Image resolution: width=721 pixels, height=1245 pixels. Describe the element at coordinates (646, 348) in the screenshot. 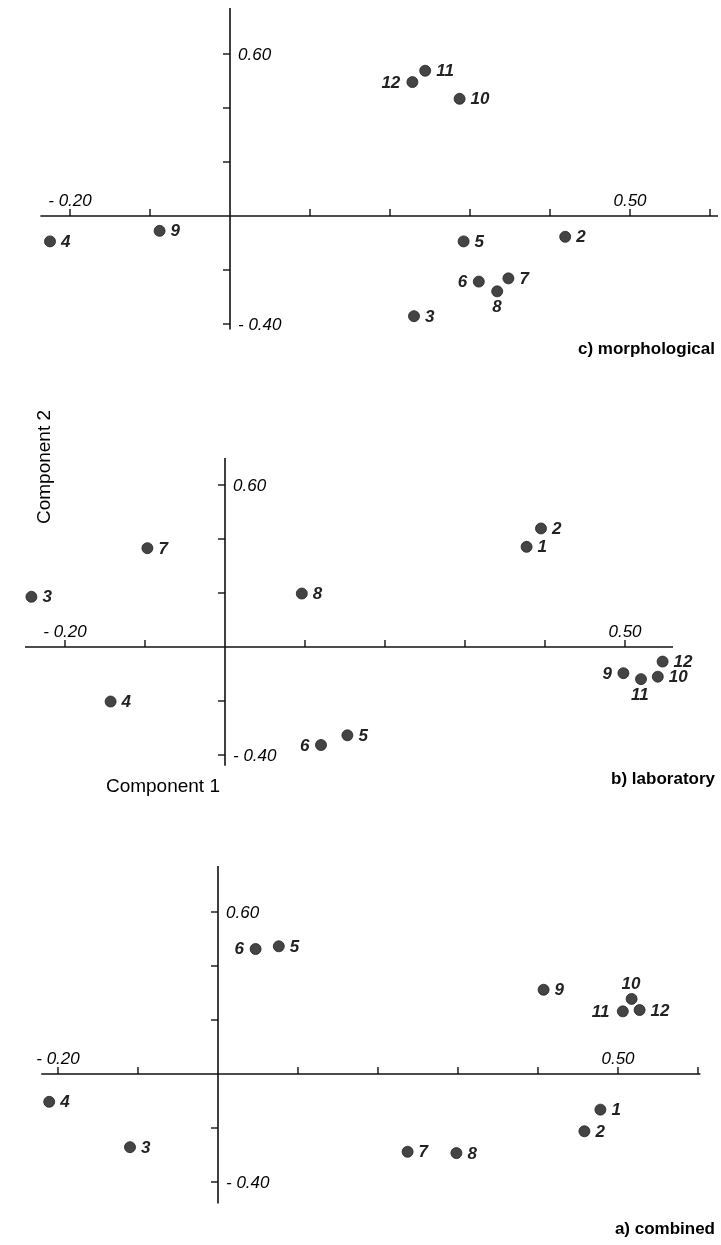

I see `text: c) morphological` at that location.